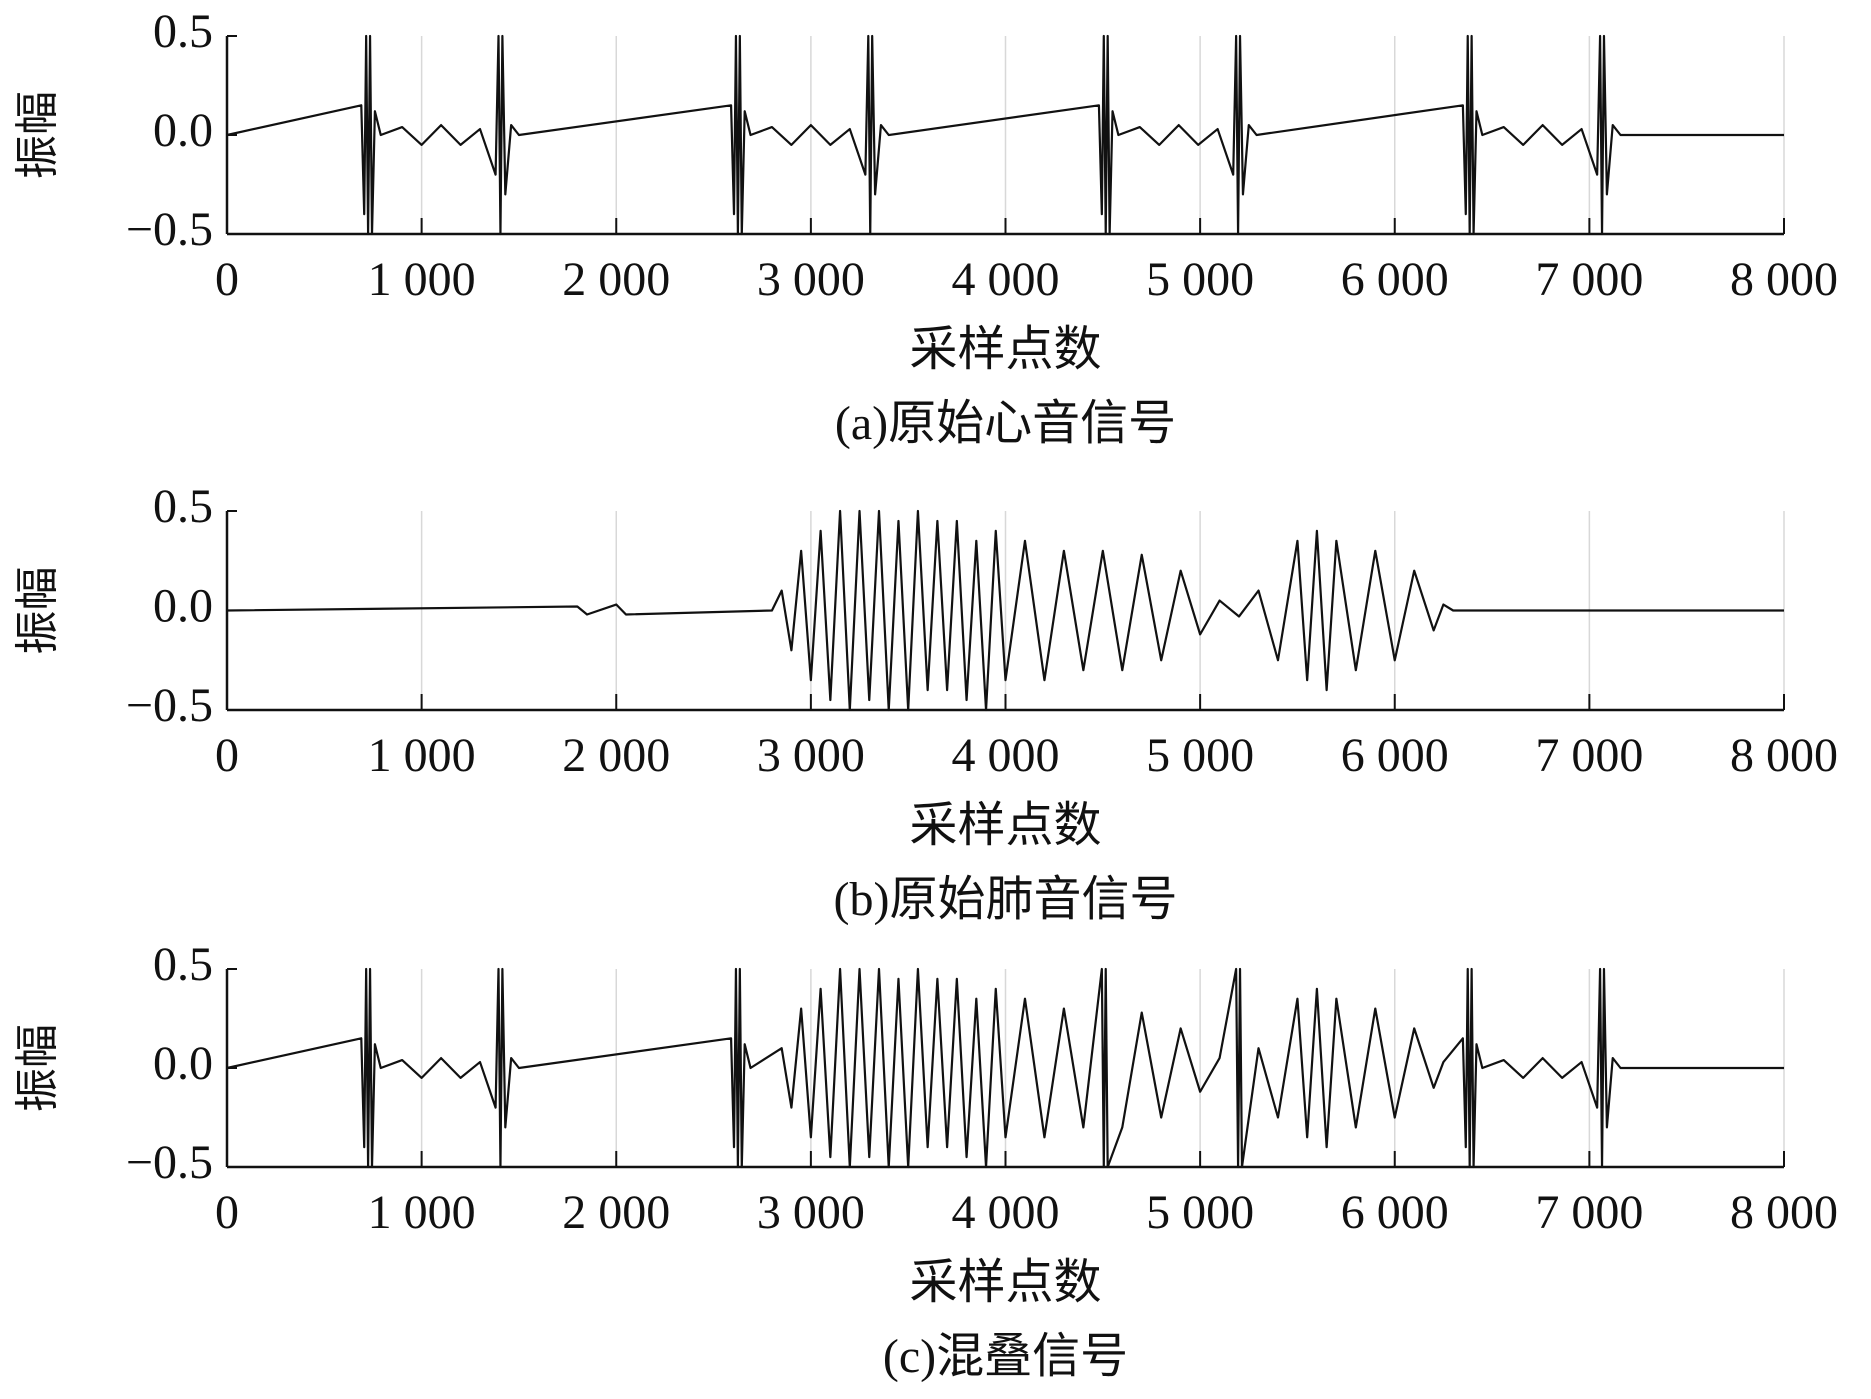 The image size is (1871, 1399). What do you see at coordinates (1006, 899) in the screenshot?
I see `caption: (b)原始肺音信号` at bounding box center [1006, 899].